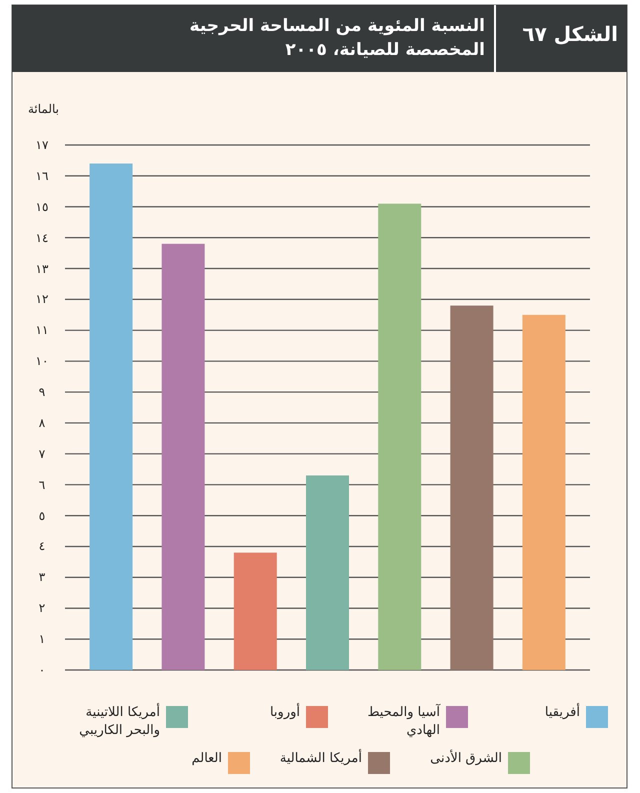  Describe the element at coordinates (321, 759) in the screenshot. I see `legend-label: أمريكا الشمالية` at that location.